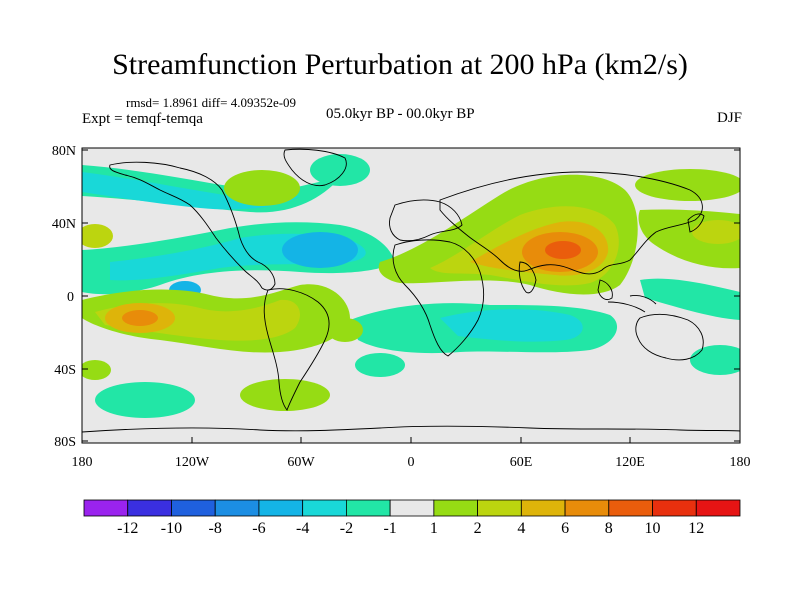 The height and width of the screenshot is (600, 800). Describe the element at coordinates (565, 528) in the screenshot. I see `legend-label: 6` at that location.